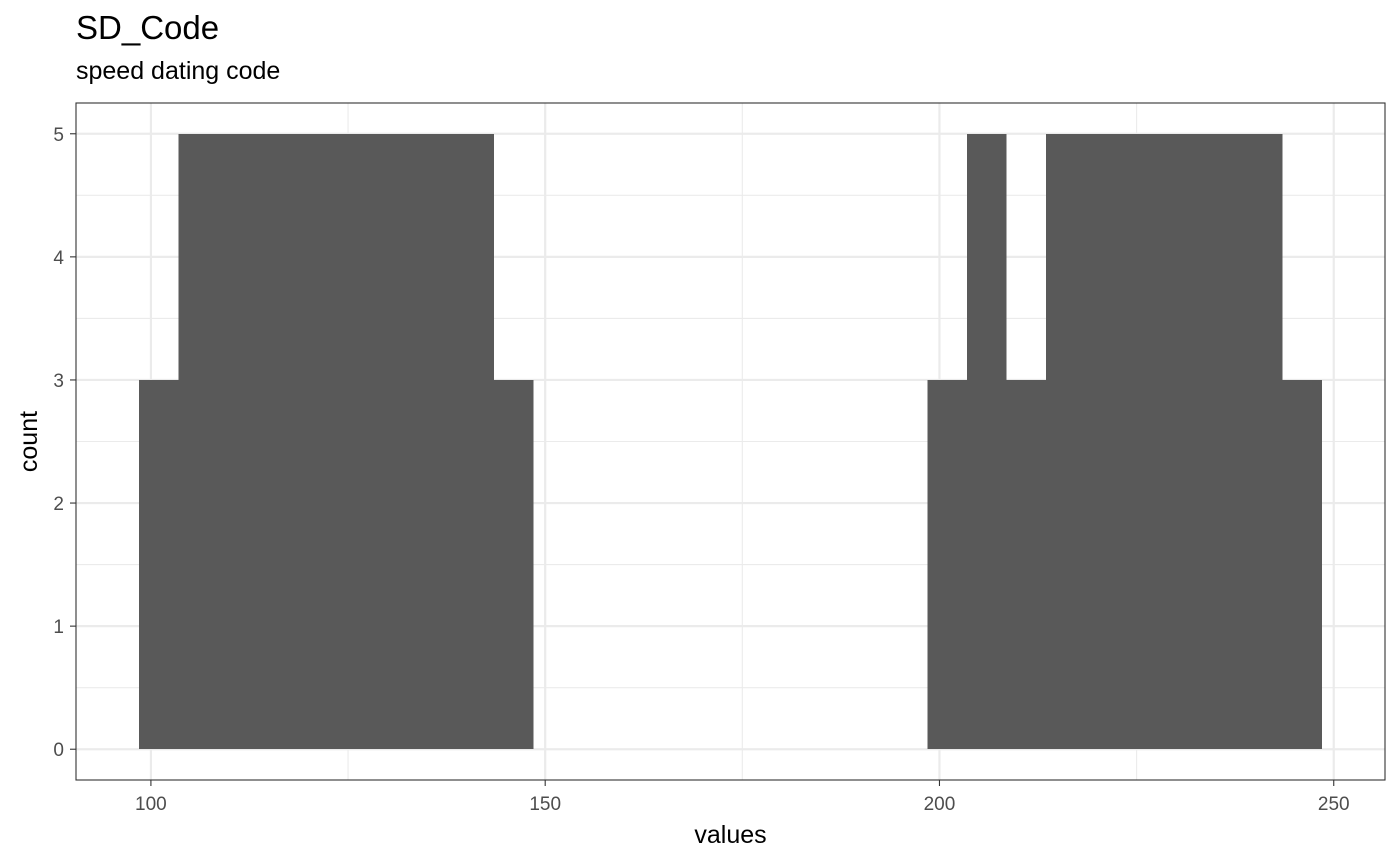 The height and width of the screenshot is (865, 1400). Describe the element at coordinates (730, 835) in the screenshot. I see `x-axis-title: values` at that location.